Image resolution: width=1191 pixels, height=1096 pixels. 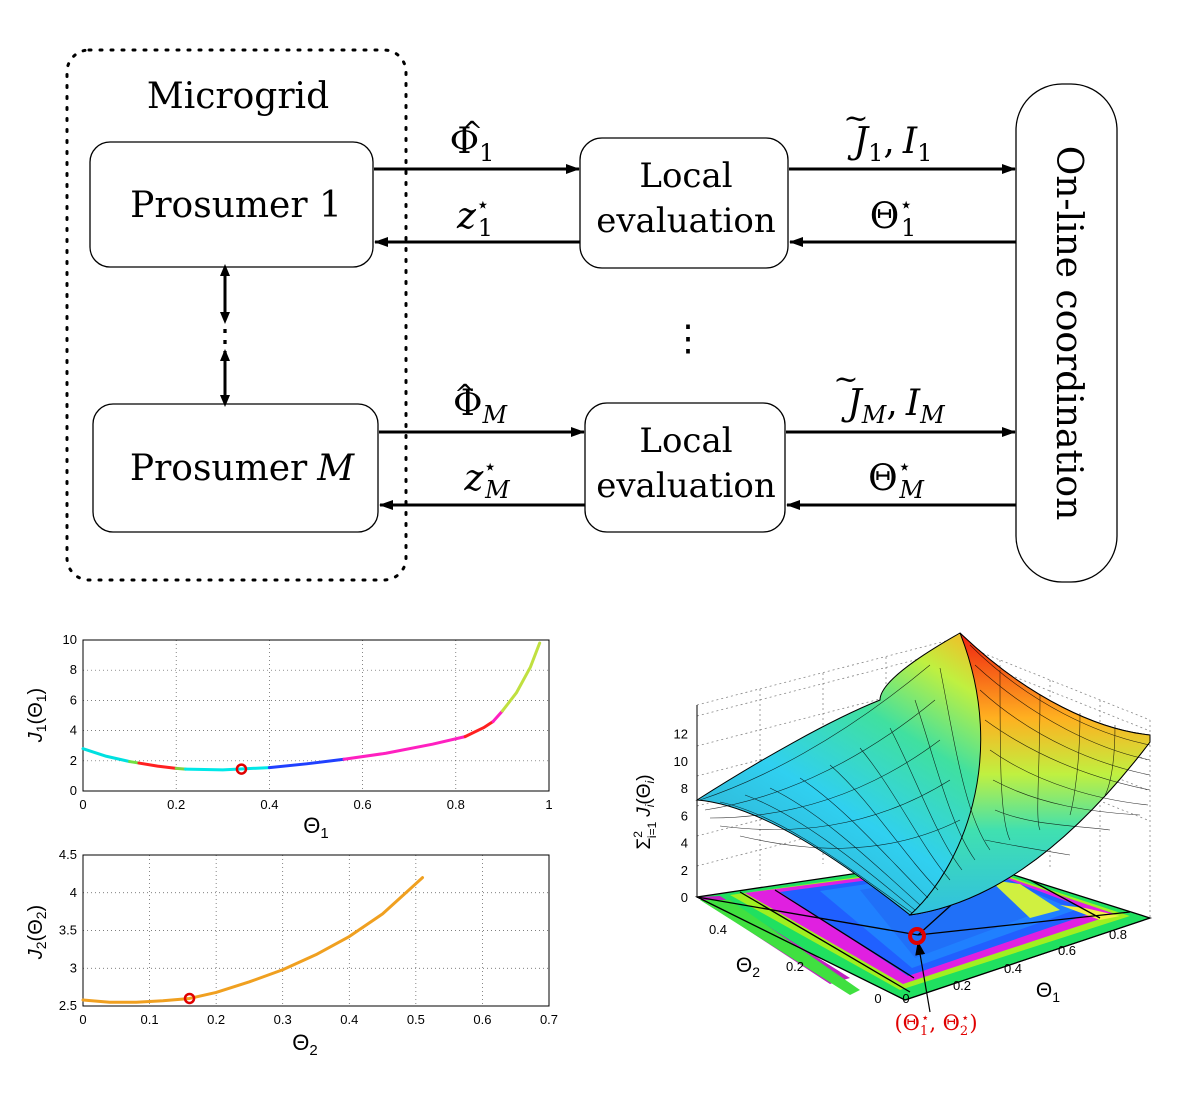 I want to click on label-j1: ~ J1, I1, so click(x=887, y=134).